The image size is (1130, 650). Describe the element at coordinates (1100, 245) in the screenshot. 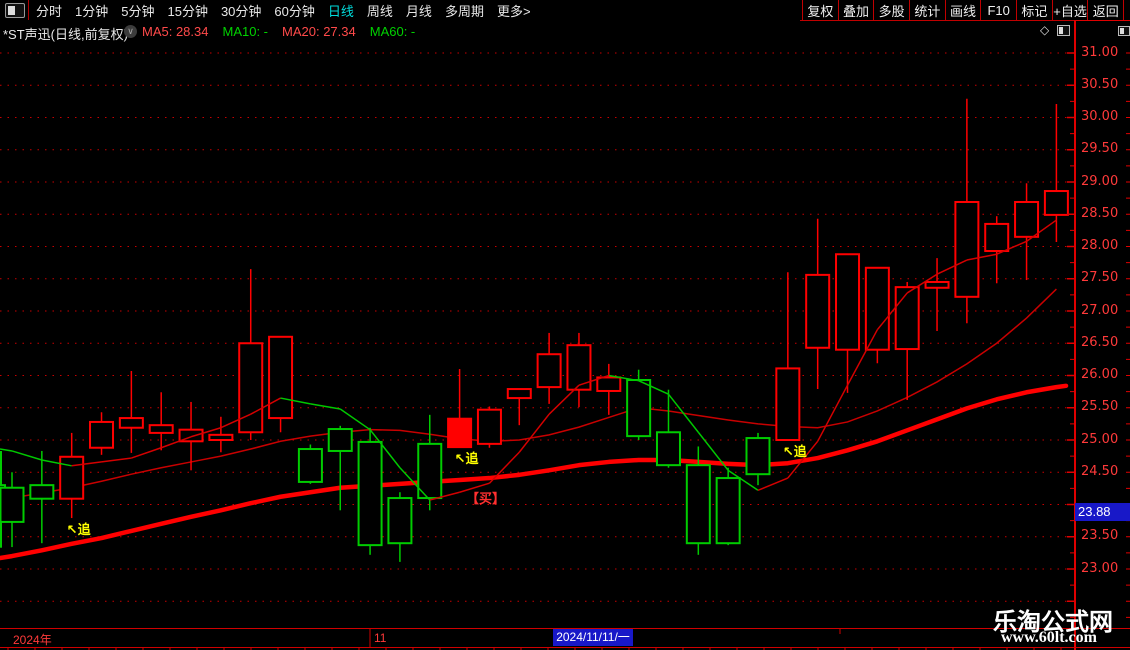

I see `y-axis-label: 28.00` at that location.